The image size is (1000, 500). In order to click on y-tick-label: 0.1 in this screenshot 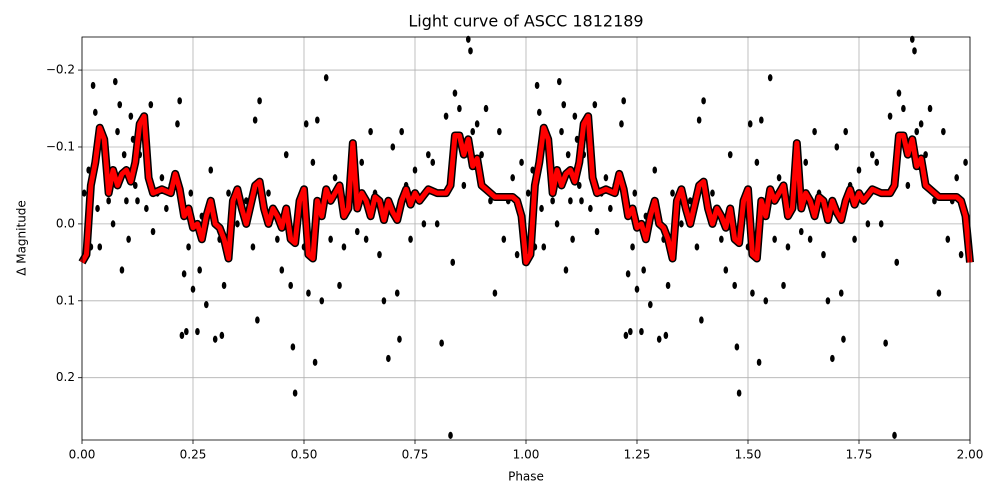, I will do `click(65, 300)`.